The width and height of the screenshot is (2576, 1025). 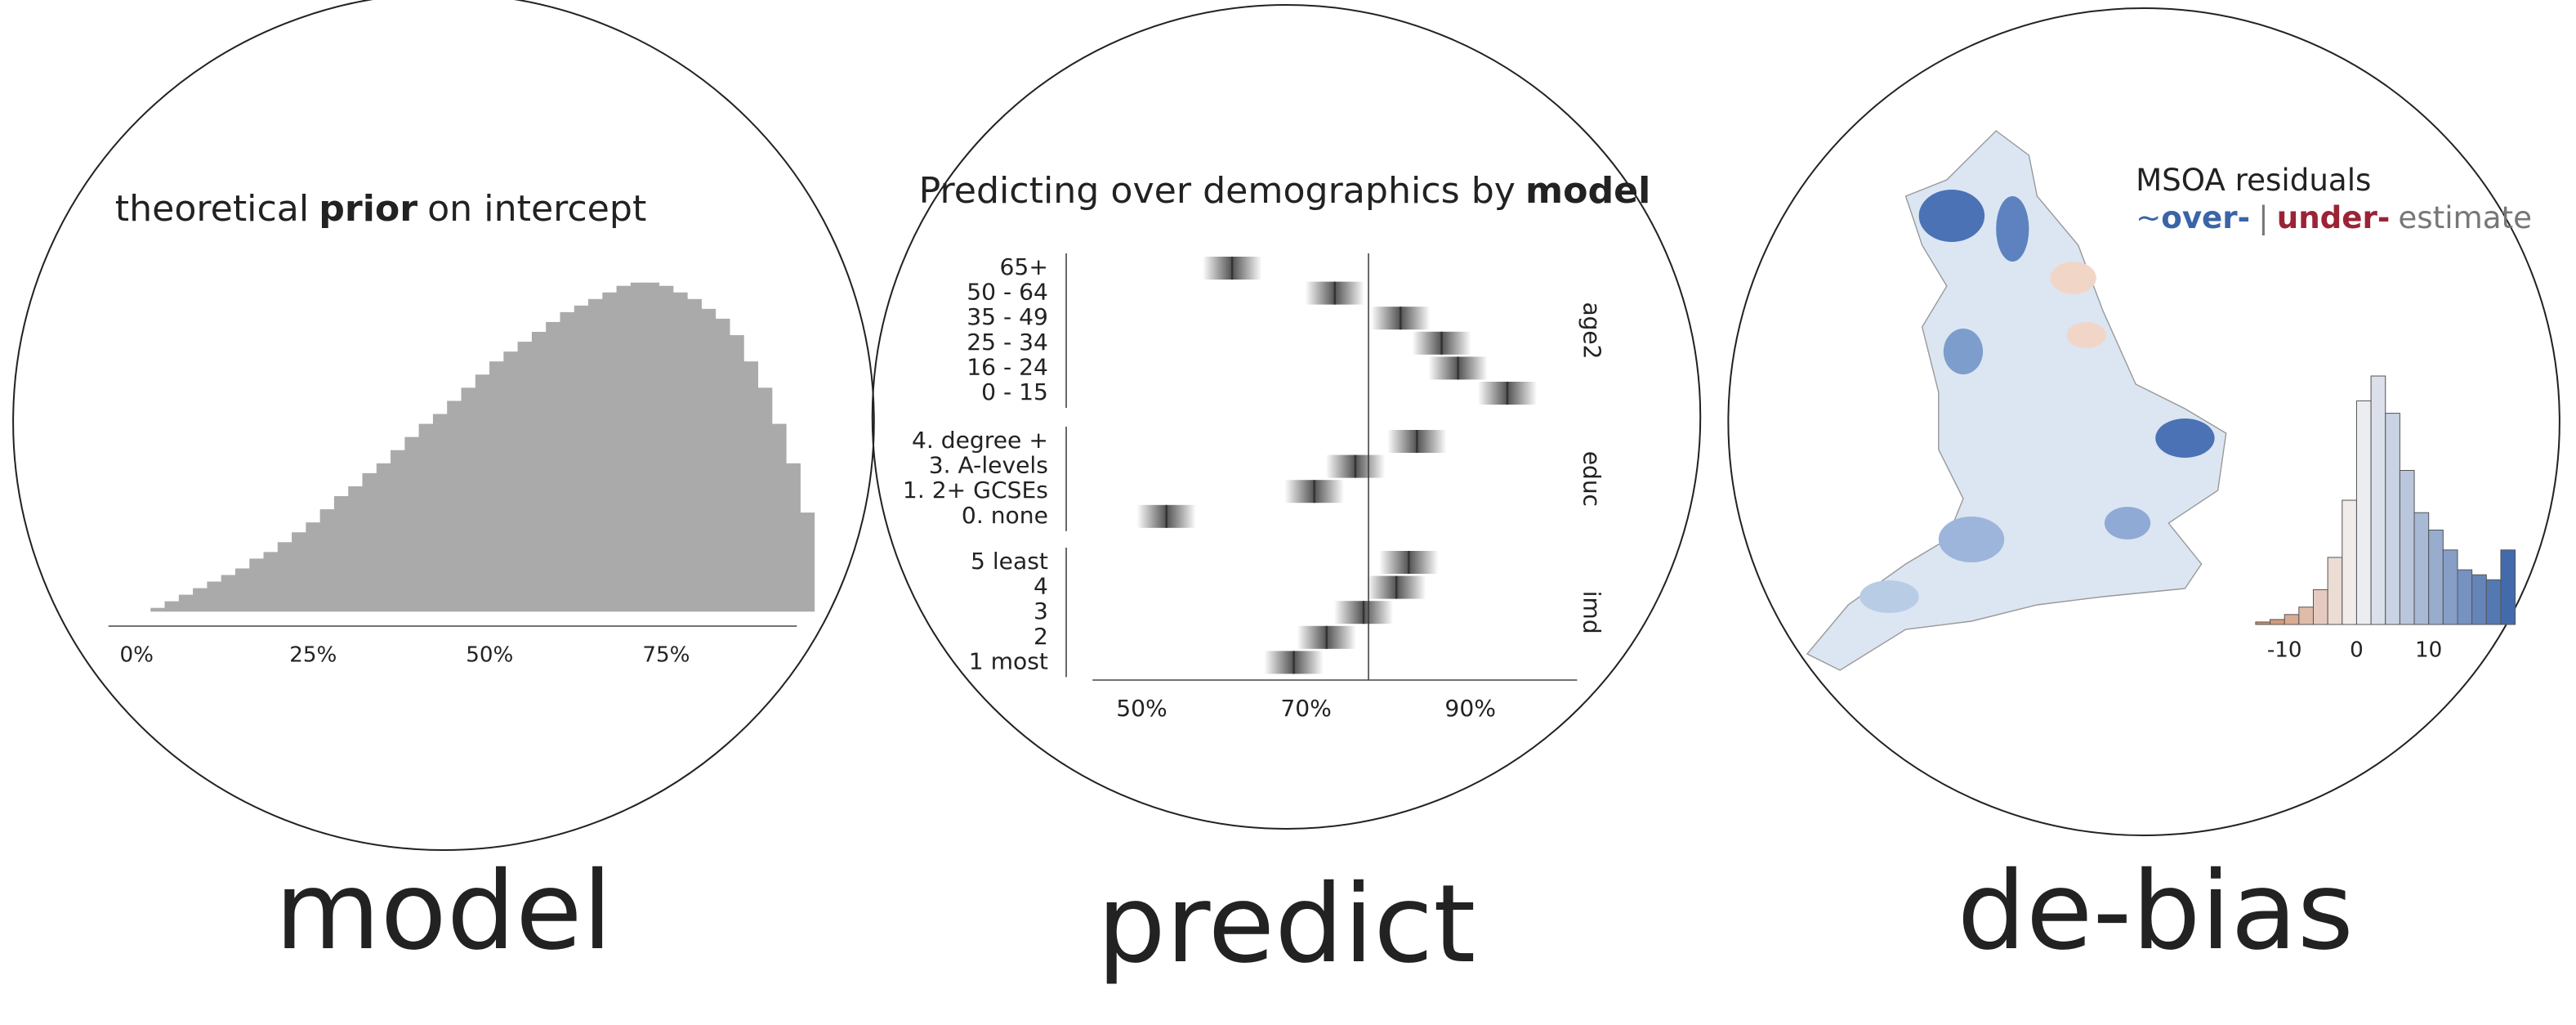 What do you see at coordinates (1588, 191) in the screenshot?
I see `title-part: model` at bounding box center [1588, 191].